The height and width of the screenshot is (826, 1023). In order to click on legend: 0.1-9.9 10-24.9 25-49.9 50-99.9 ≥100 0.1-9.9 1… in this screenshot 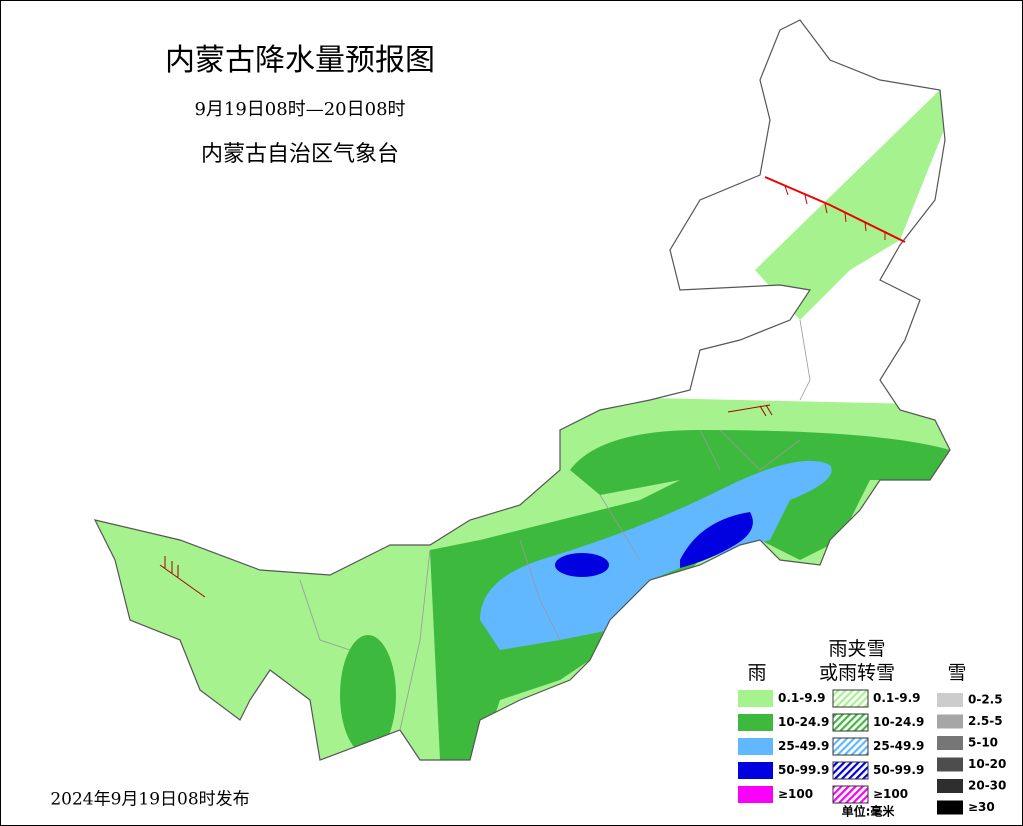, I will do `click(872, 752)`.